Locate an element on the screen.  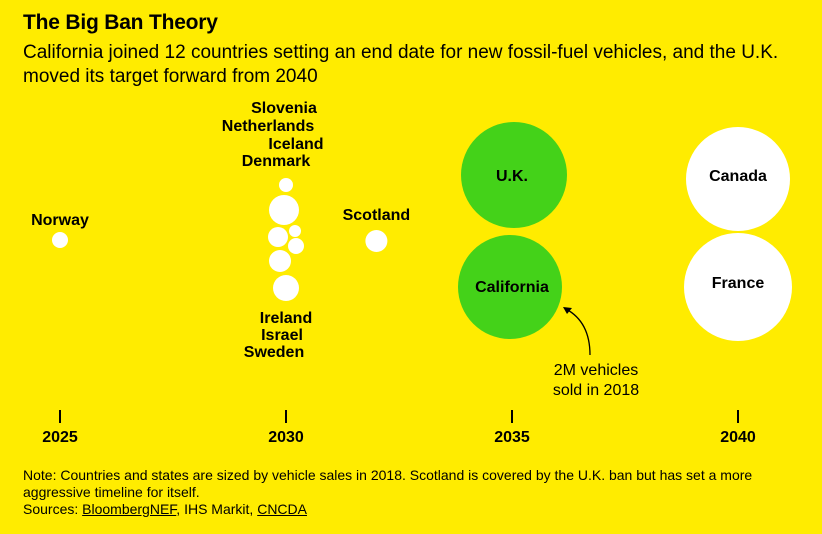
label-scotland: Scotland is located at coordinates (377, 215).